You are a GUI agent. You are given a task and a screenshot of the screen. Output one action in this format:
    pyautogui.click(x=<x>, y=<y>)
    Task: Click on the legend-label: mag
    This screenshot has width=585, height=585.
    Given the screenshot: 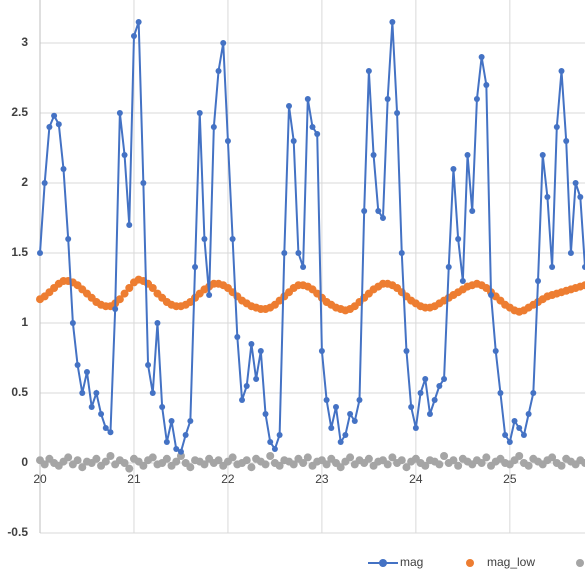 What is the action you would take?
    pyautogui.click(x=411, y=562)
    